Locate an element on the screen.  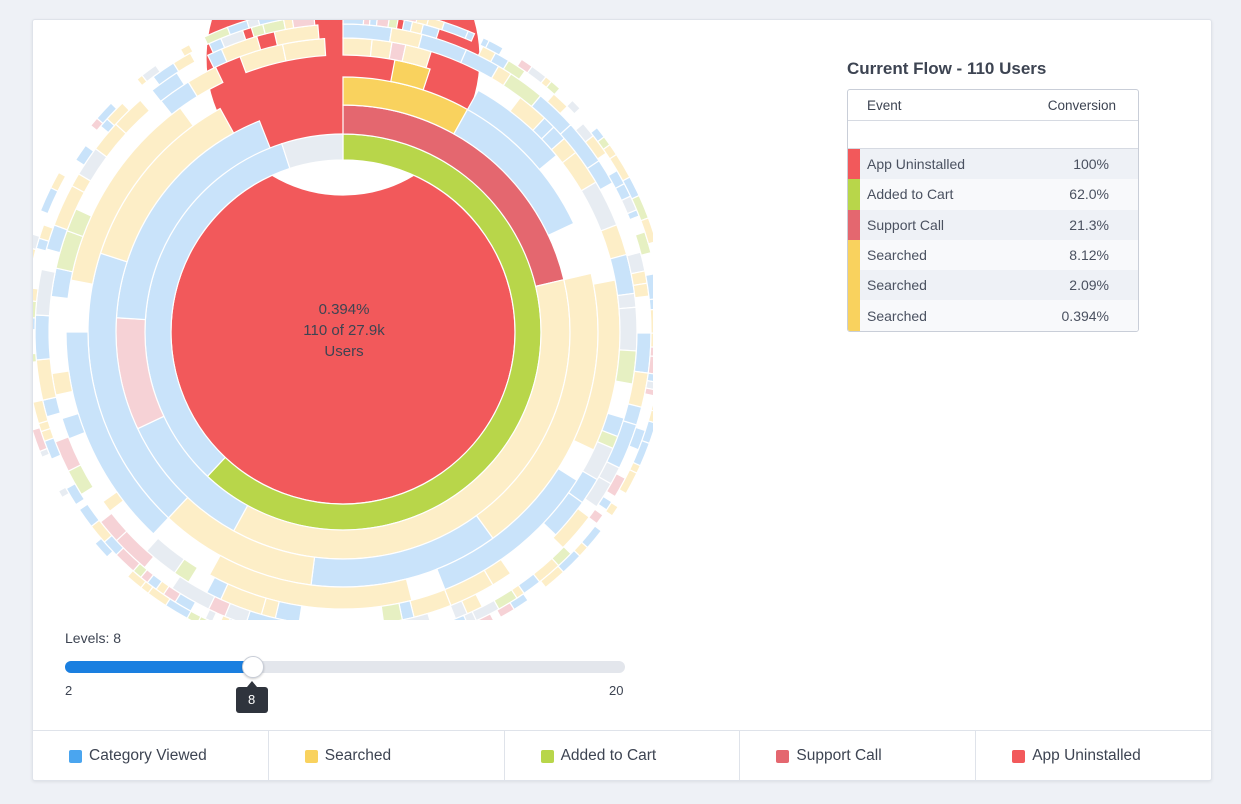
flow-row-conversion: 100% is located at coordinates (1091, 164).